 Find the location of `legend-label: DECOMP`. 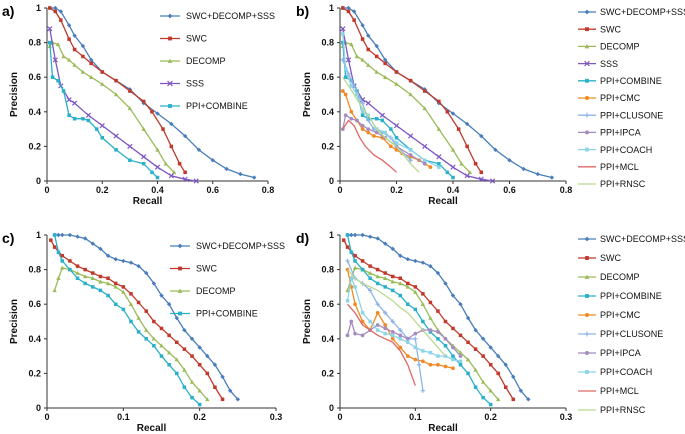

legend-label: DECOMP is located at coordinates (620, 277).